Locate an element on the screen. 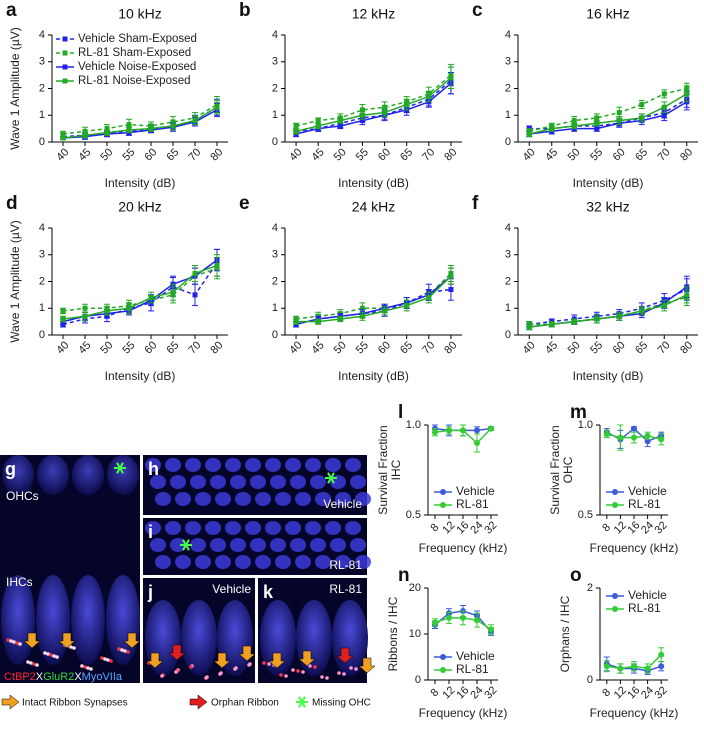  y-tick-label: 1.0 is located at coordinates (585, 425).